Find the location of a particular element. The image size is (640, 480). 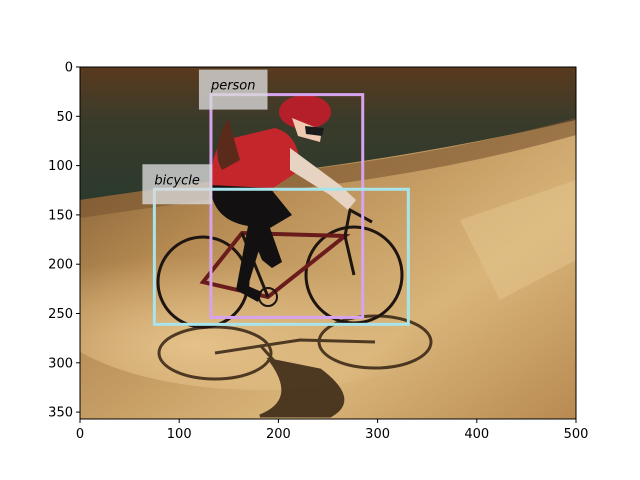

x-tick-label: 0 is located at coordinates (80, 434).